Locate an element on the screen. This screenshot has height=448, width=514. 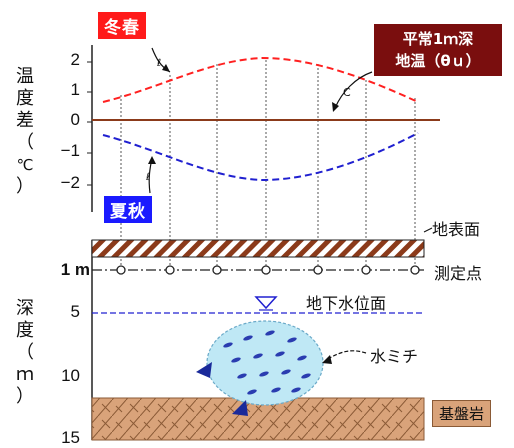
depth-axis-label: 深 度 （ ｍ ） is located at coordinates (25, 353).